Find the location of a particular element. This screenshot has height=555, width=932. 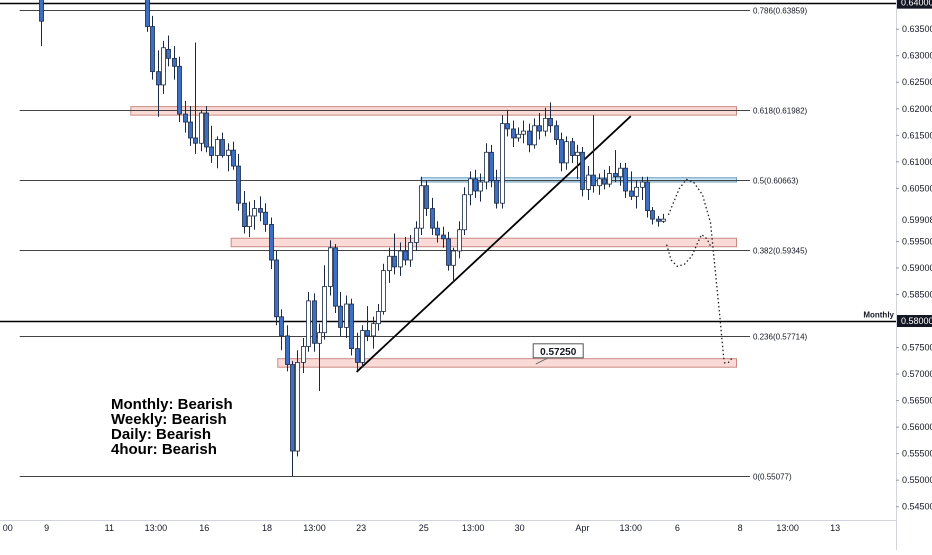

fib-level-label: 0.786(0.63859) is located at coordinates (780, 11).